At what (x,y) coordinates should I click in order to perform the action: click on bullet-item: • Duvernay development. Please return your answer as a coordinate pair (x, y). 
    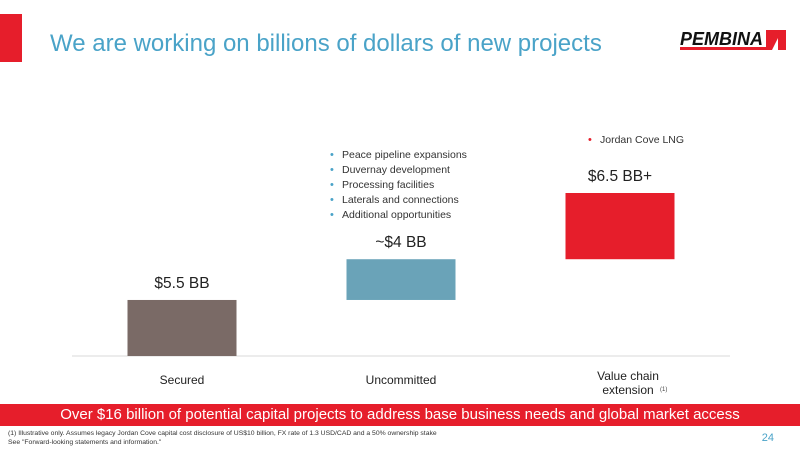
    Looking at the image, I should click on (398, 170).